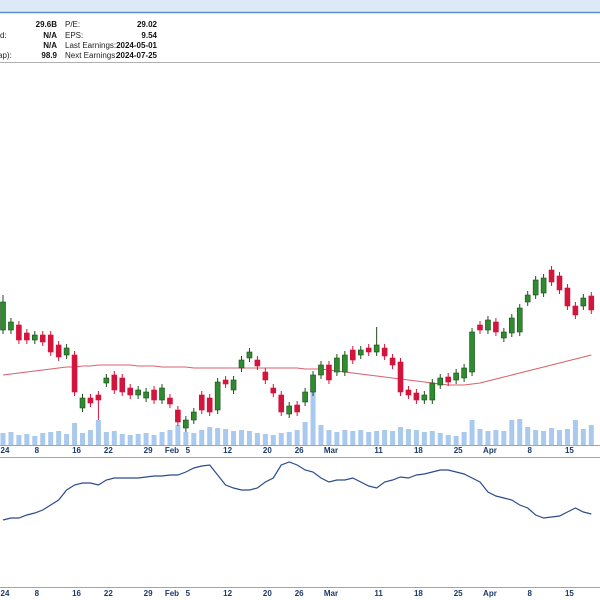 Image resolution: width=600 pixels, height=600 pixels. Describe the element at coordinates (6, 55) in the screenshot. I see `header-label: ap):` at that location.